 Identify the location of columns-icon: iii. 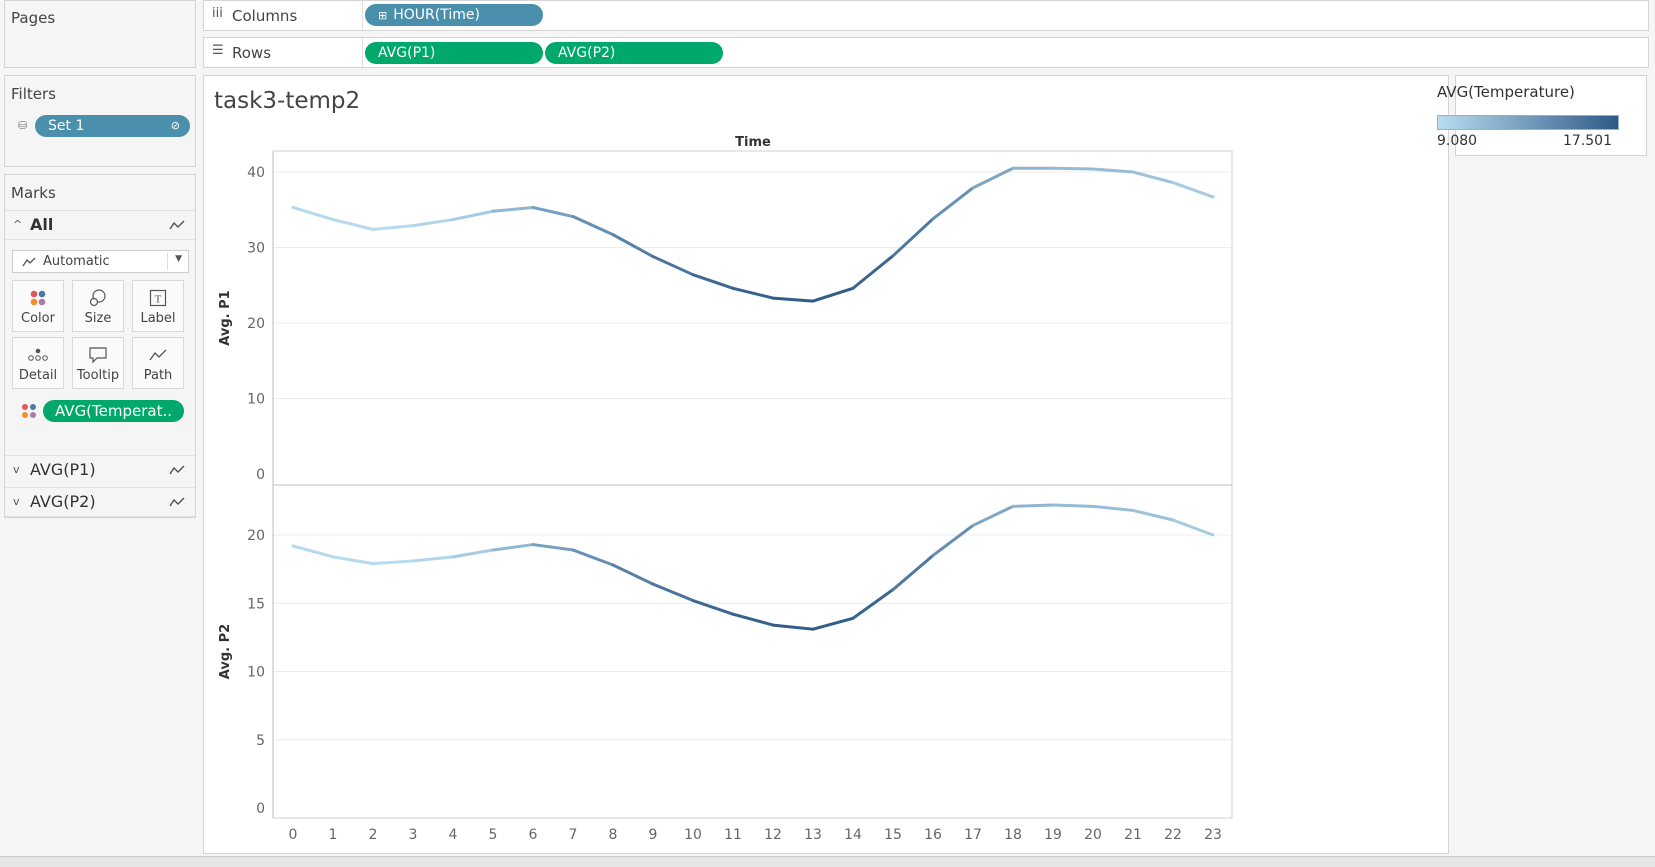
(217, 13).